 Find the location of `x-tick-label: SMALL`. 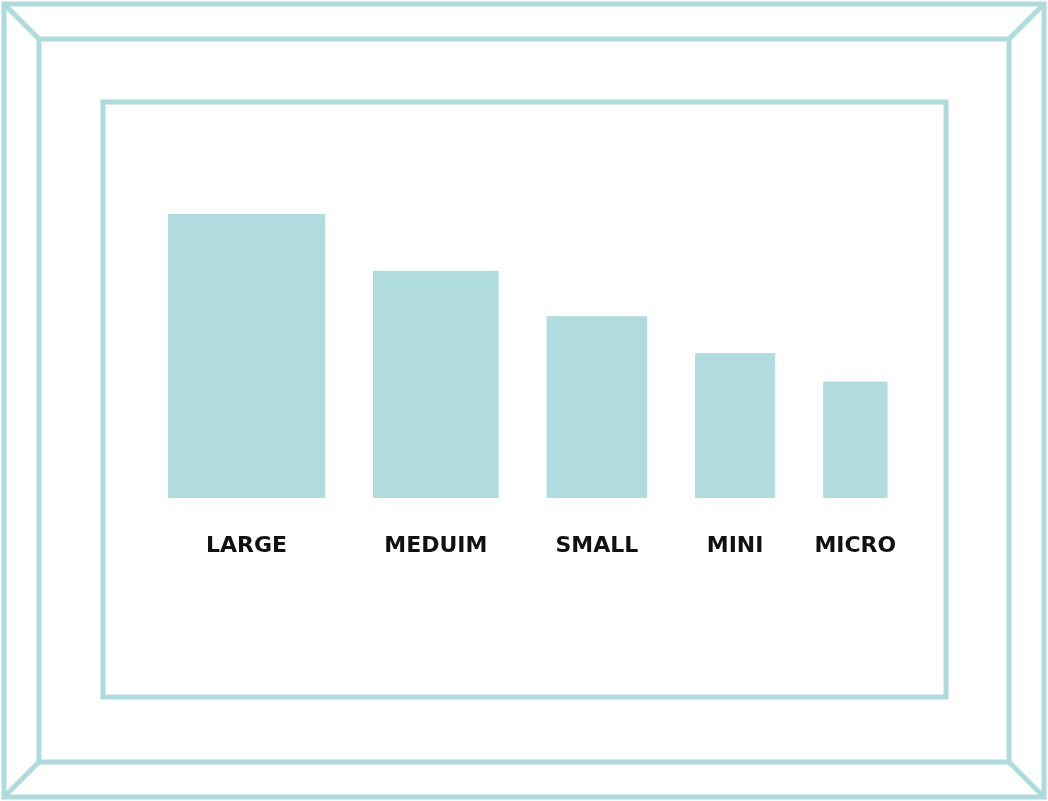

x-tick-label: SMALL is located at coordinates (597, 544).